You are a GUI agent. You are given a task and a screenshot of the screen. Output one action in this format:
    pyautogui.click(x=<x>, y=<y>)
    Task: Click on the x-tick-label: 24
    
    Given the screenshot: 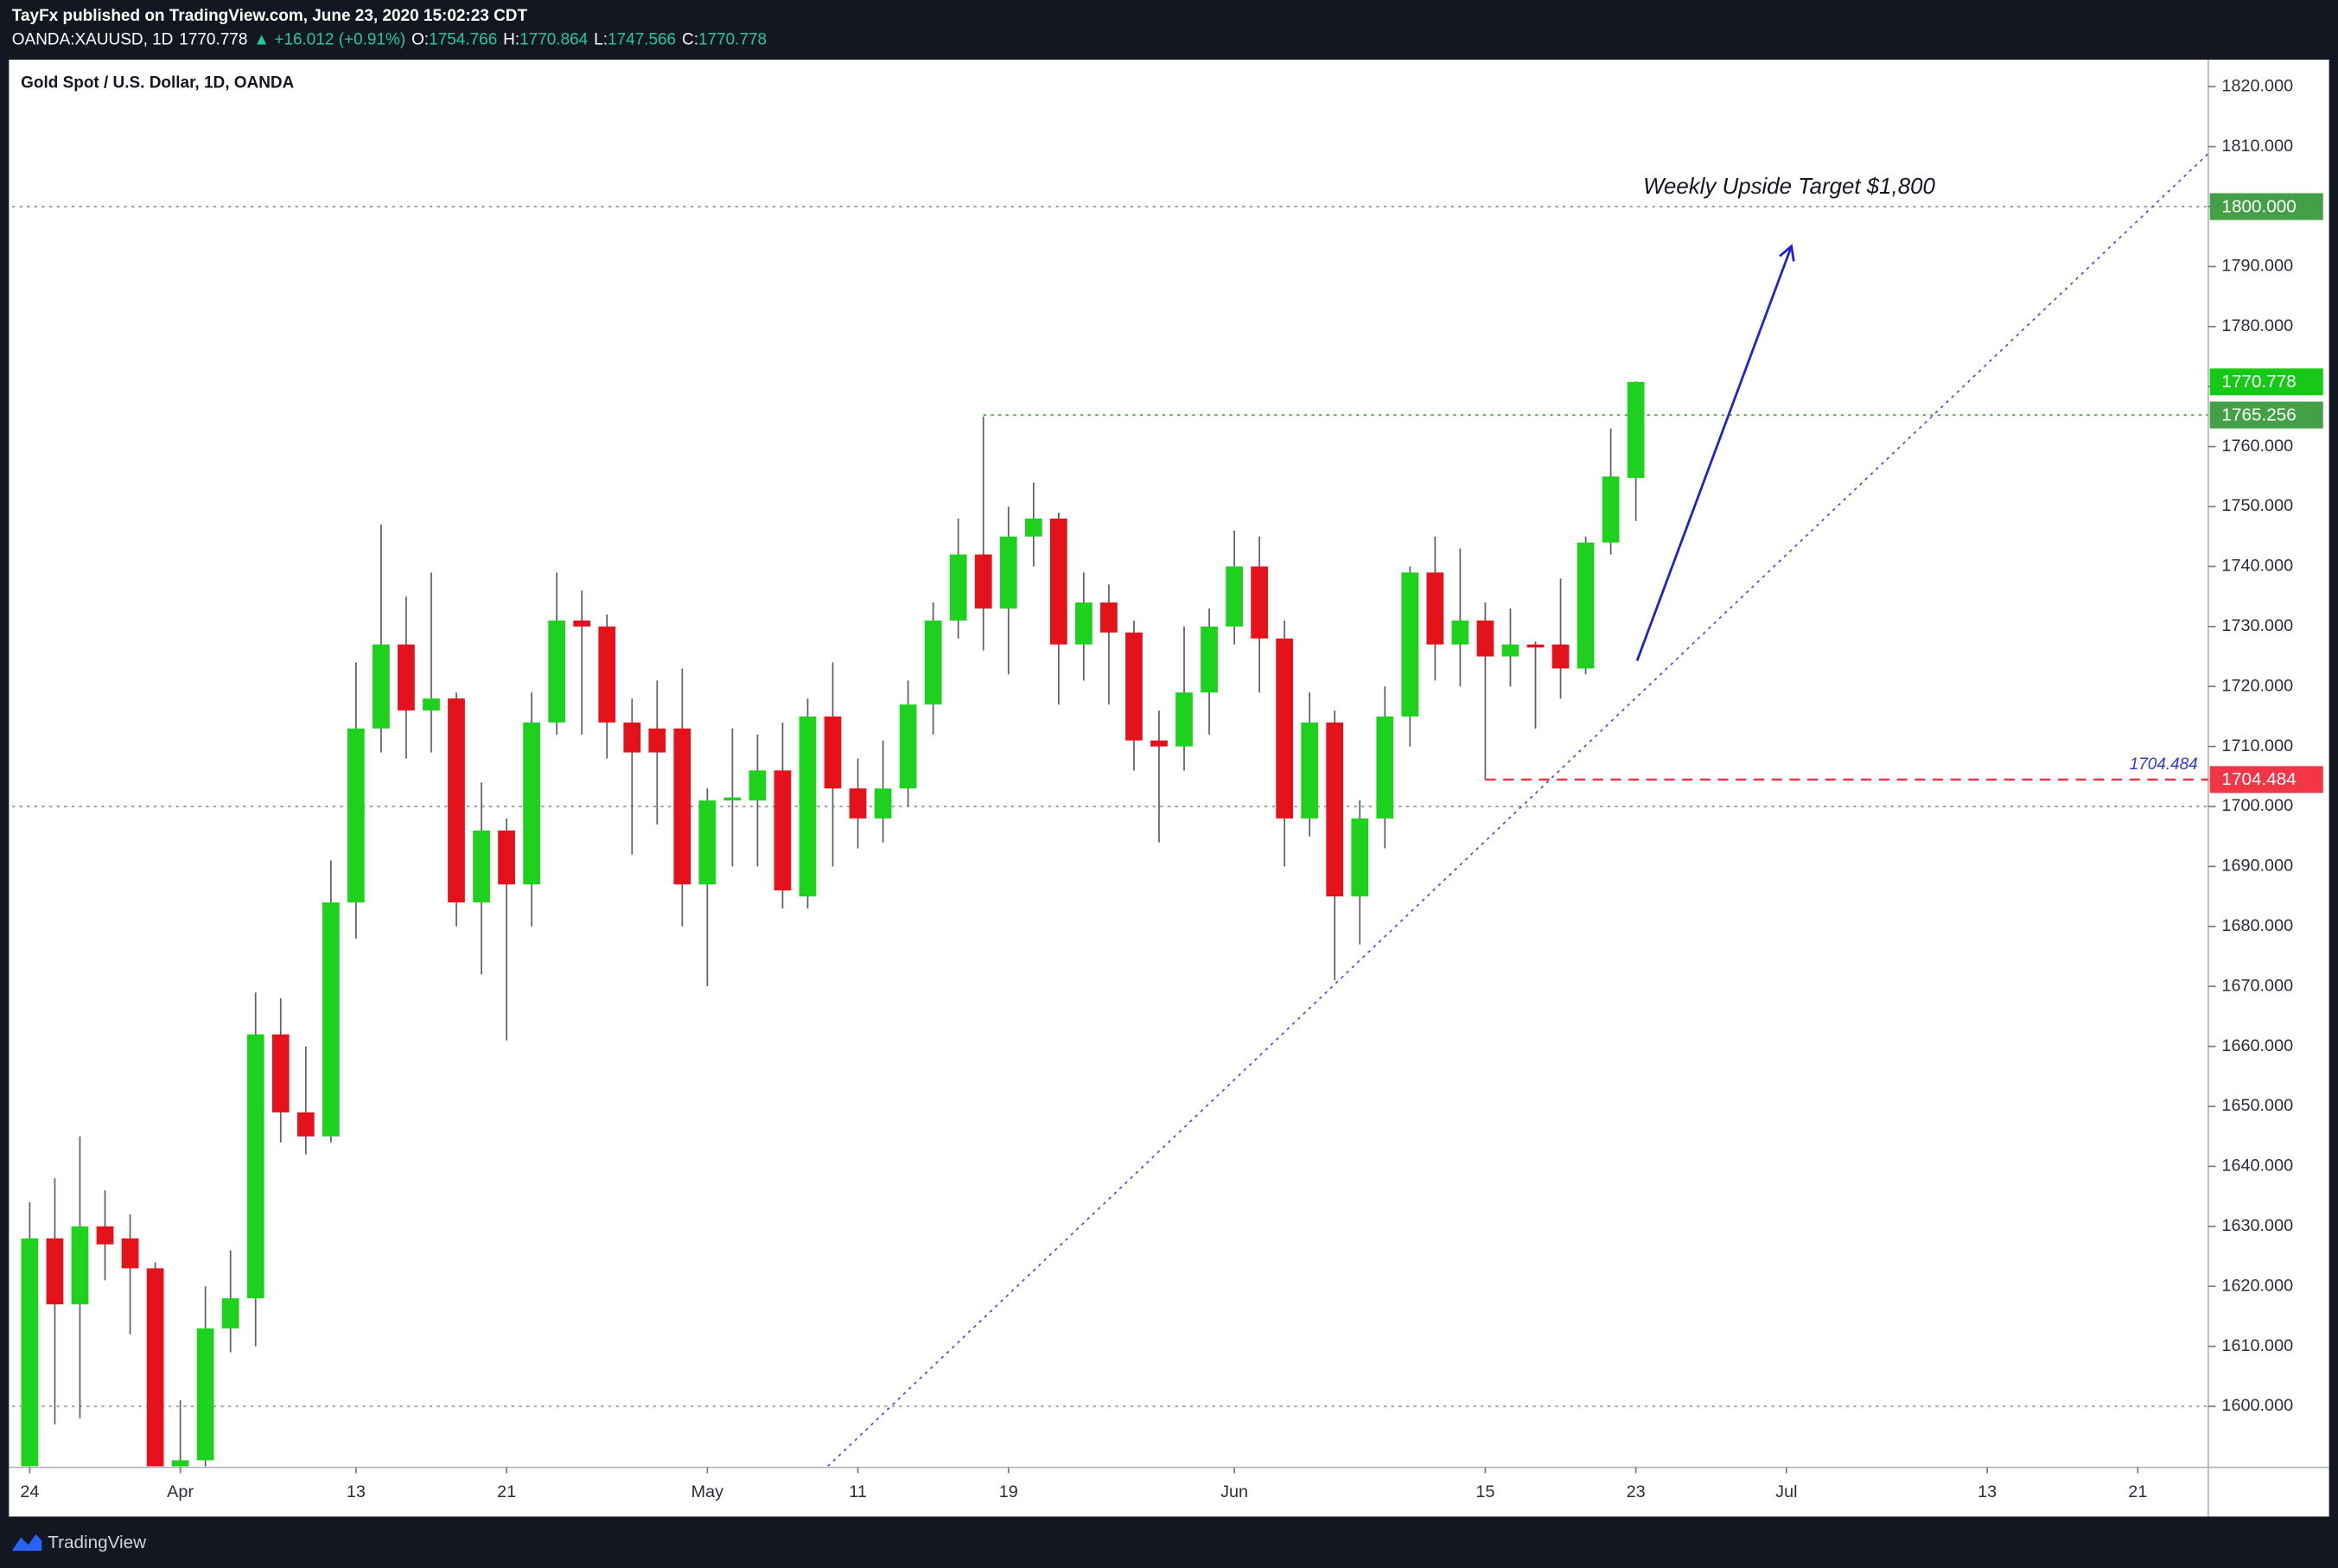 What is the action you would take?
    pyautogui.click(x=29, y=1492)
    